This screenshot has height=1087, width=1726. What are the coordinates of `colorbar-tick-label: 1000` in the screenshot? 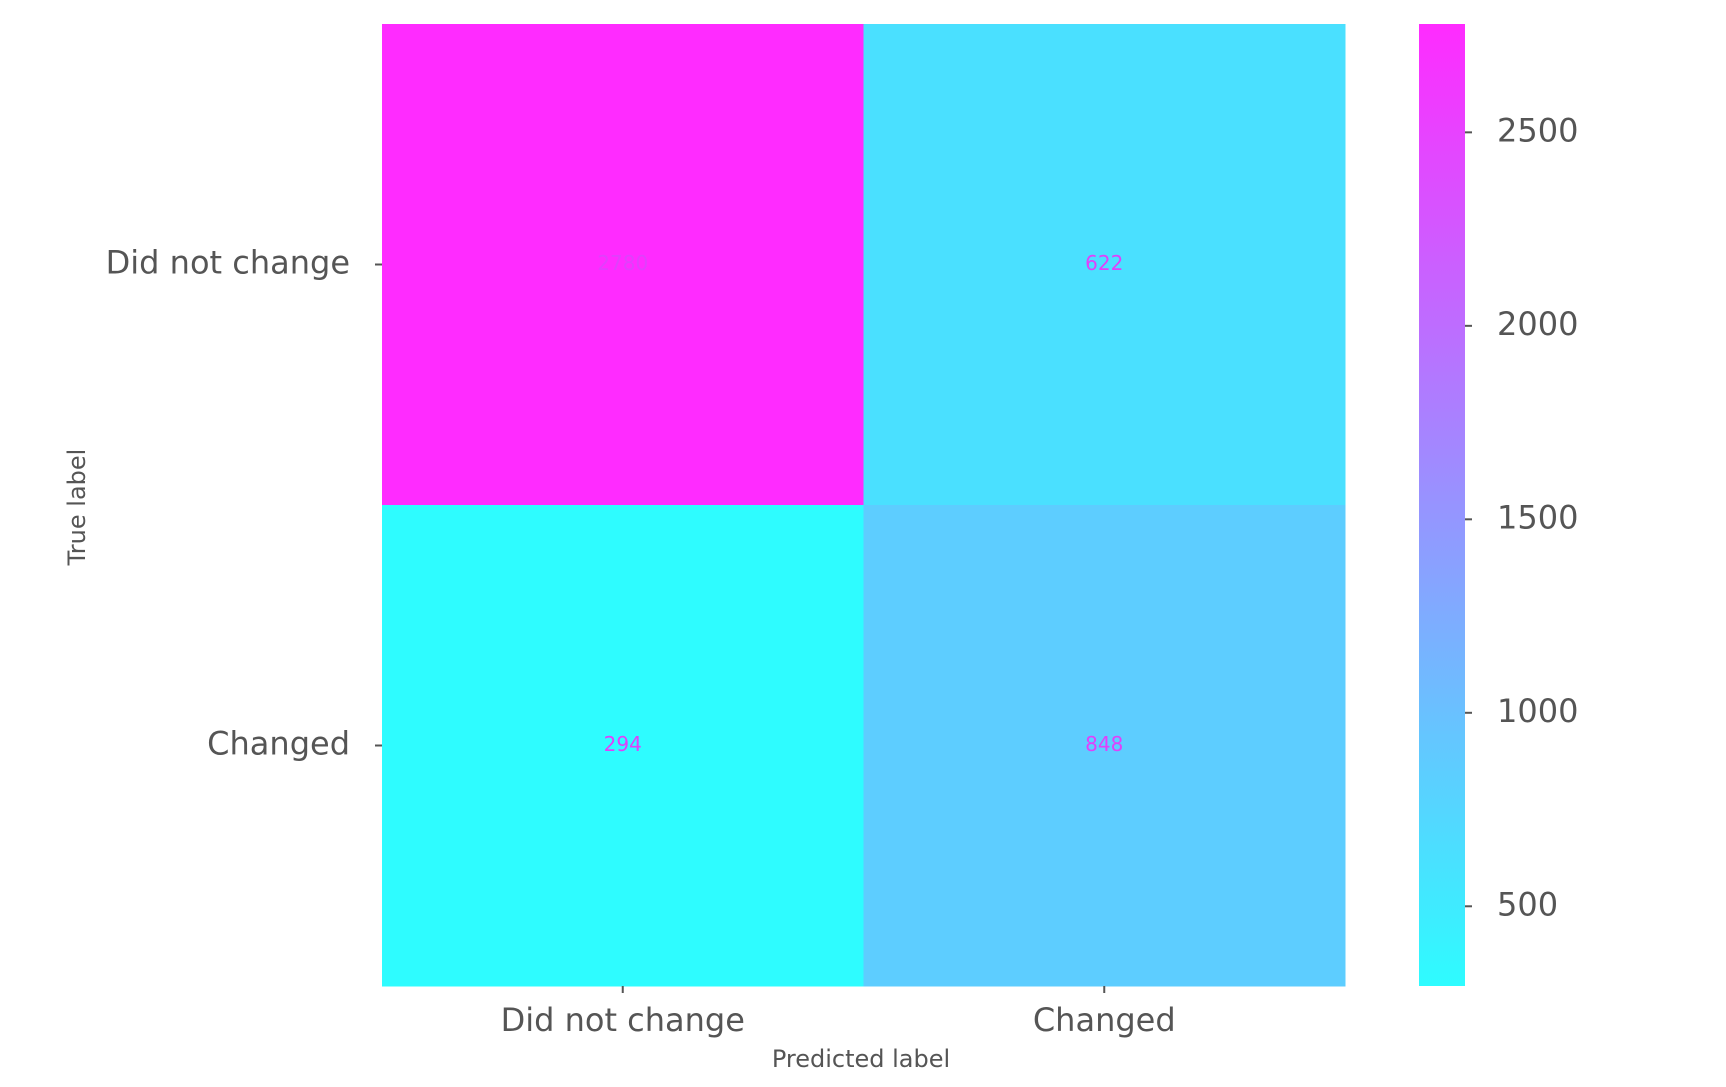 It's located at (1537, 711).